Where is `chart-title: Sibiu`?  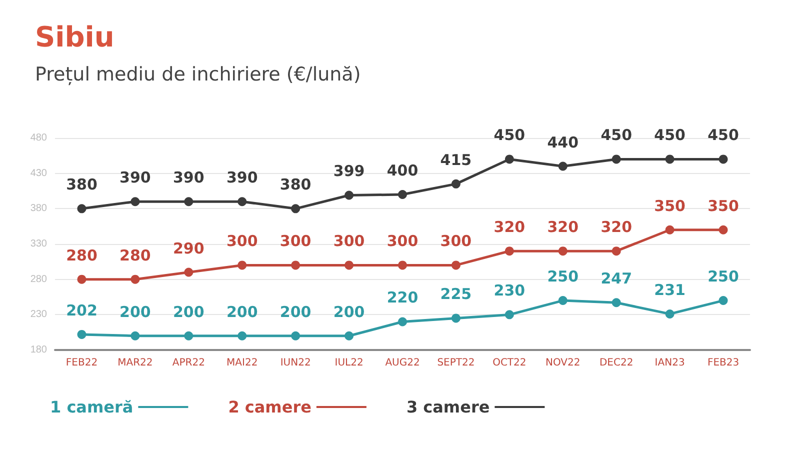
chart-title: Sibiu is located at coordinates (74, 37).